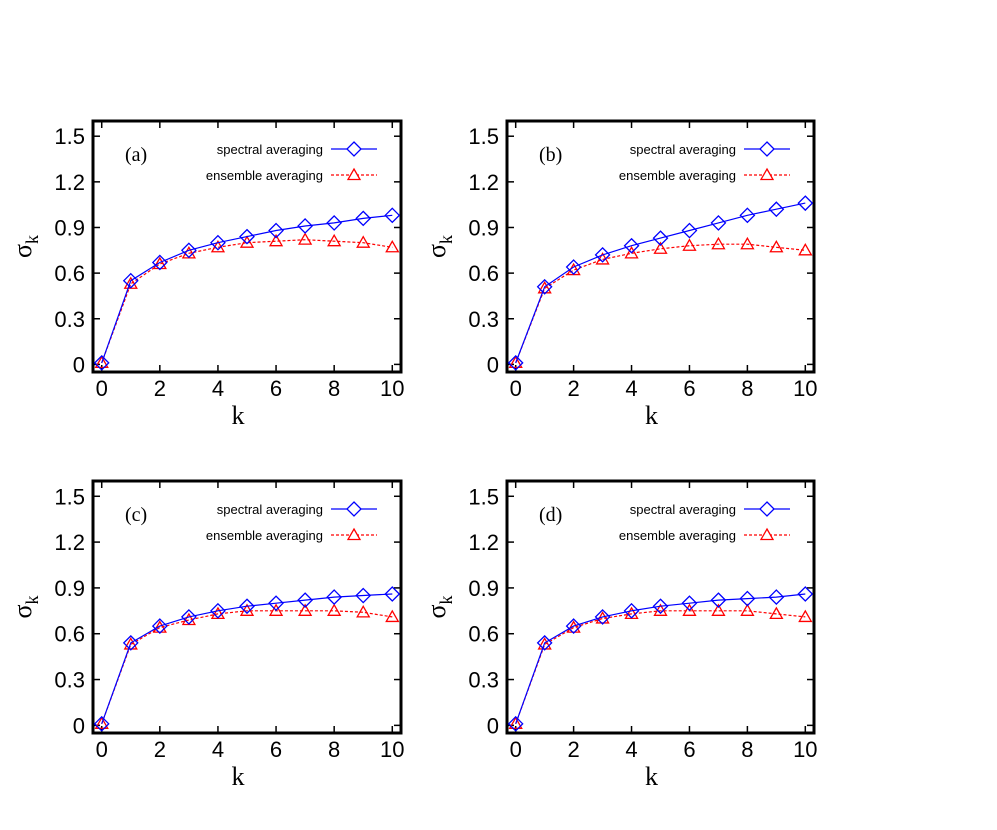 Image resolution: width=997 pixels, height=830 pixels. I want to click on x-tick-label: 8, so click(747, 388).